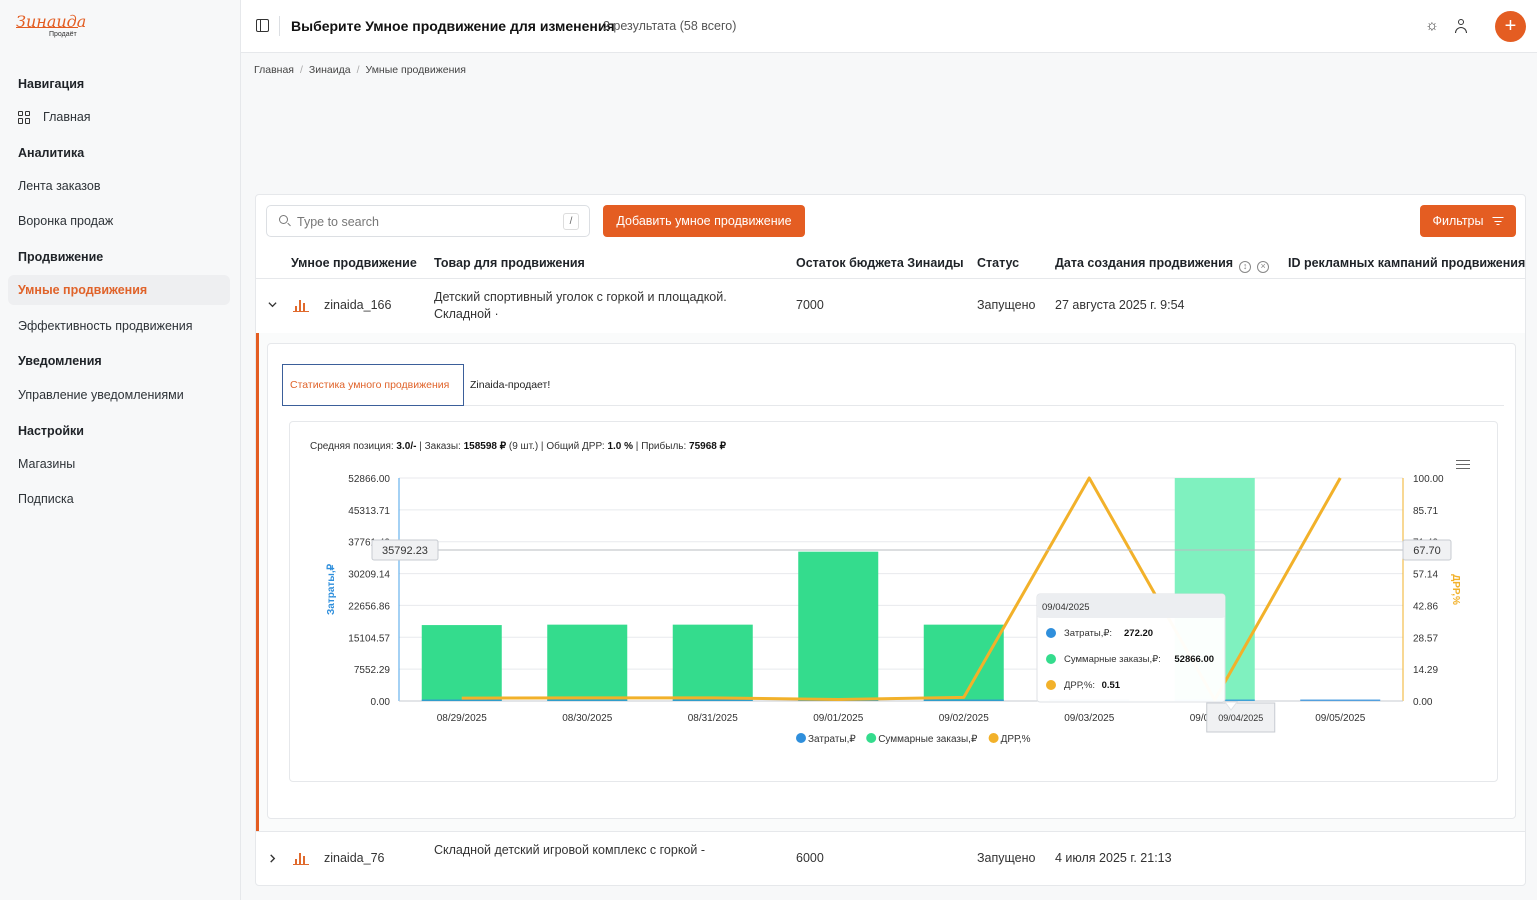 Image resolution: width=1537 pixels, height=900 pixels. I want to click on product-name-cont: Складной ·, so click(466, 314).